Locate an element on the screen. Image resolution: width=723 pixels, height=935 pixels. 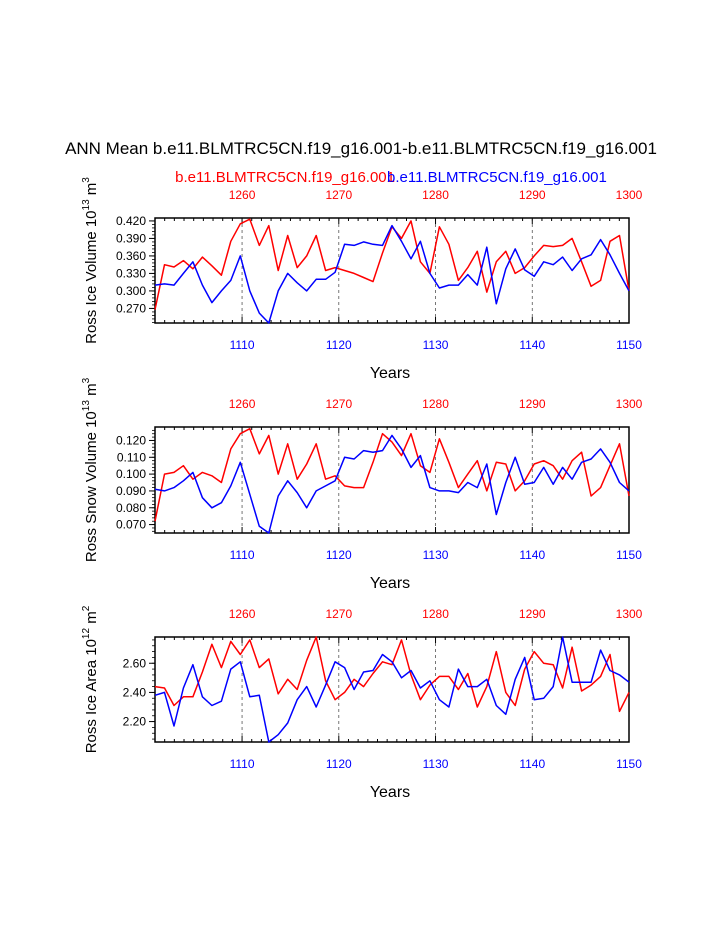
y-tick-label: 0.070 is located at coordinates (131, 525).